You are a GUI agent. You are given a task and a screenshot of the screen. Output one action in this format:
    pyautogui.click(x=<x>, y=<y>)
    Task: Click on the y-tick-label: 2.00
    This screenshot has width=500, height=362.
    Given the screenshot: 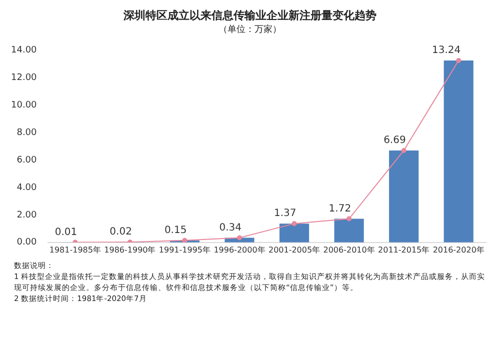 What is the action you would take?
    pyautogui.click(x=27, y=215)
    